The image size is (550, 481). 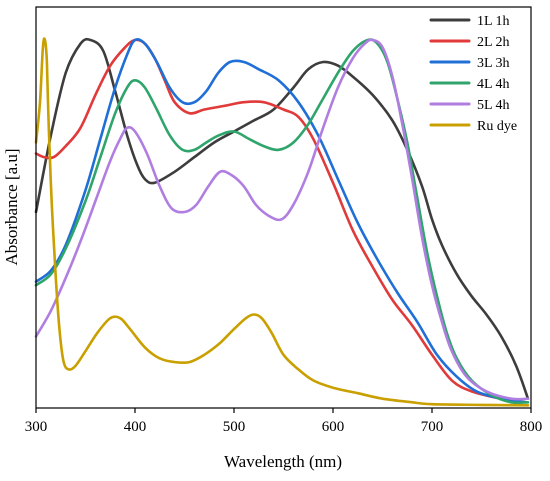 What do you see at coordinates (531, 427) in the screenshot?
I see `x-tick-label: 800` at bounding box center [531, 427].